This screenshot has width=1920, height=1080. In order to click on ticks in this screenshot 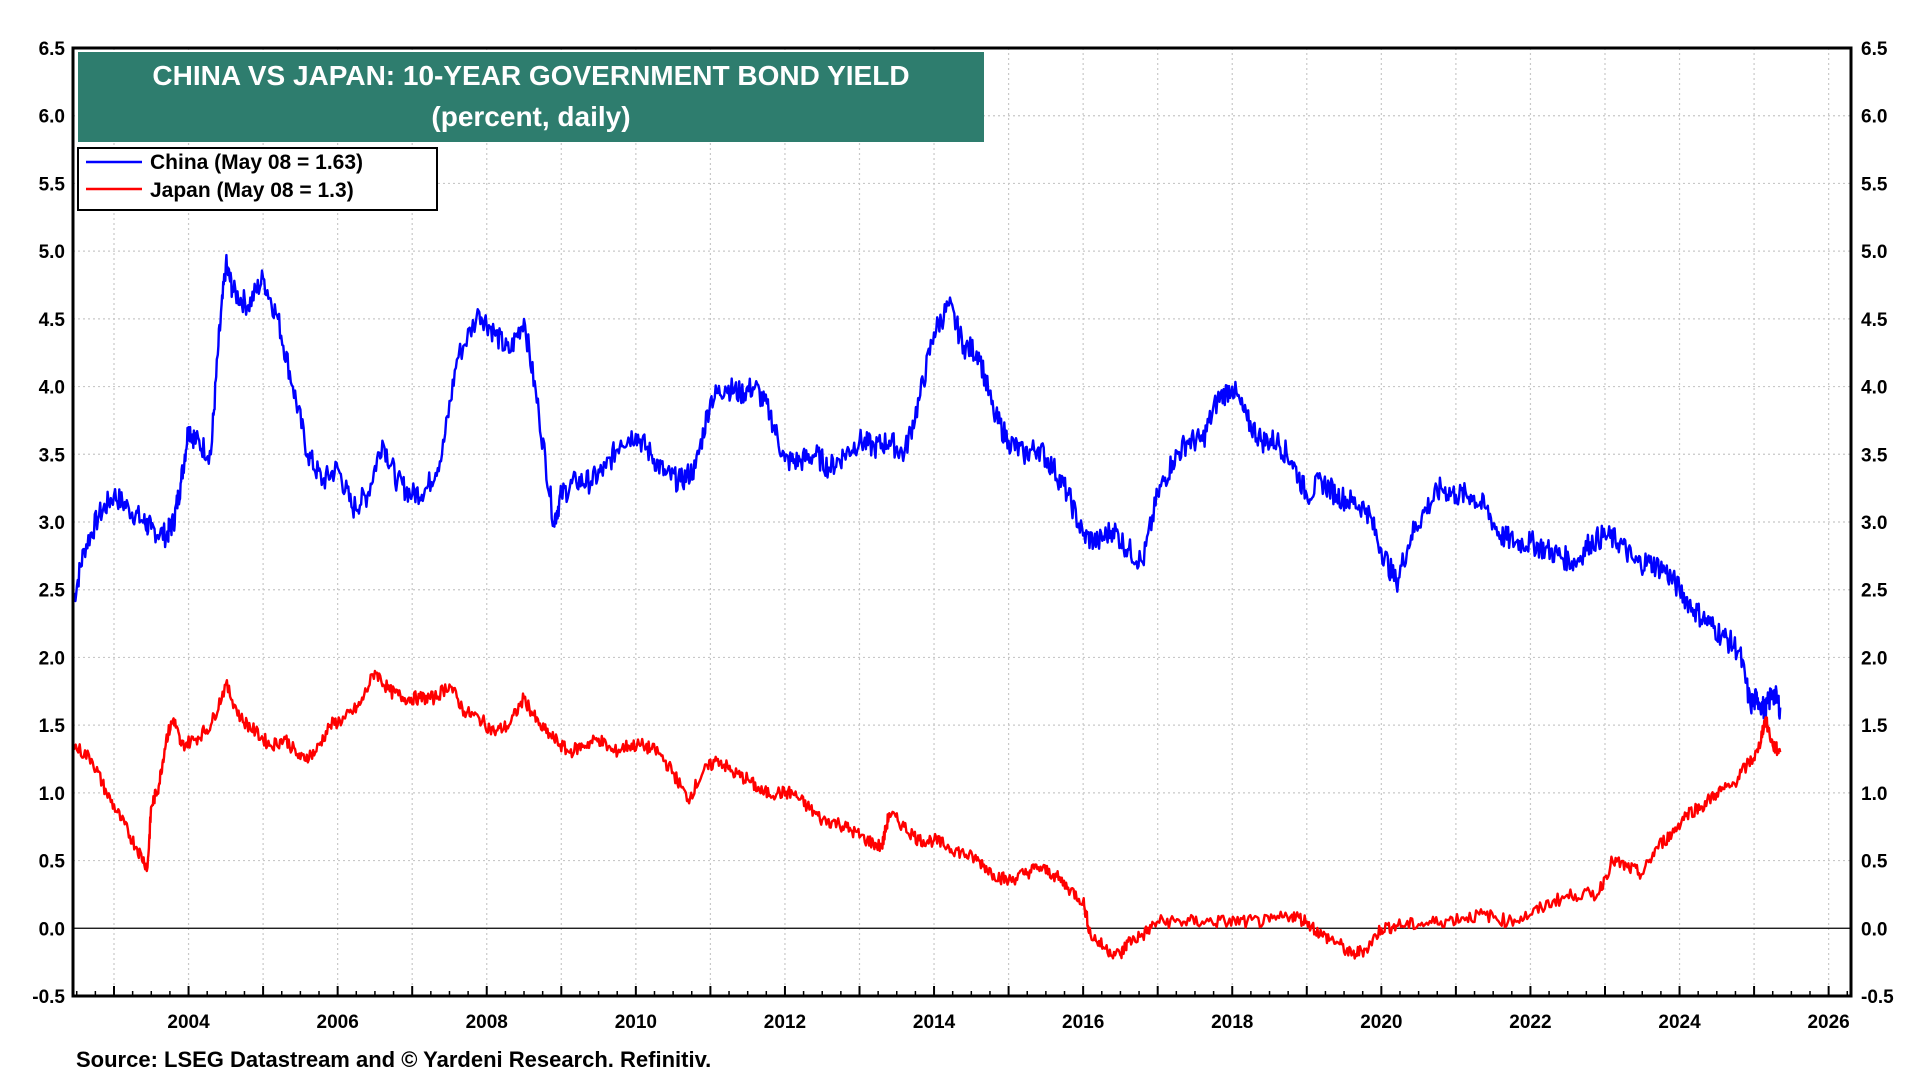, I will do `click(962, 991)`.